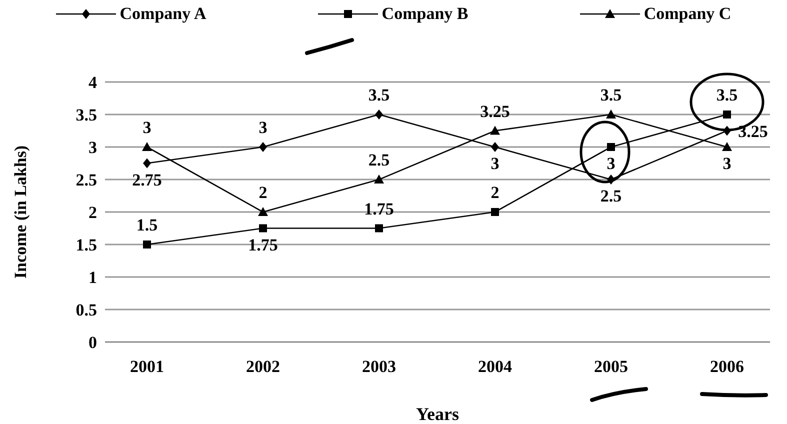  I want to click on data-label: 2.75, so click(147, 180).